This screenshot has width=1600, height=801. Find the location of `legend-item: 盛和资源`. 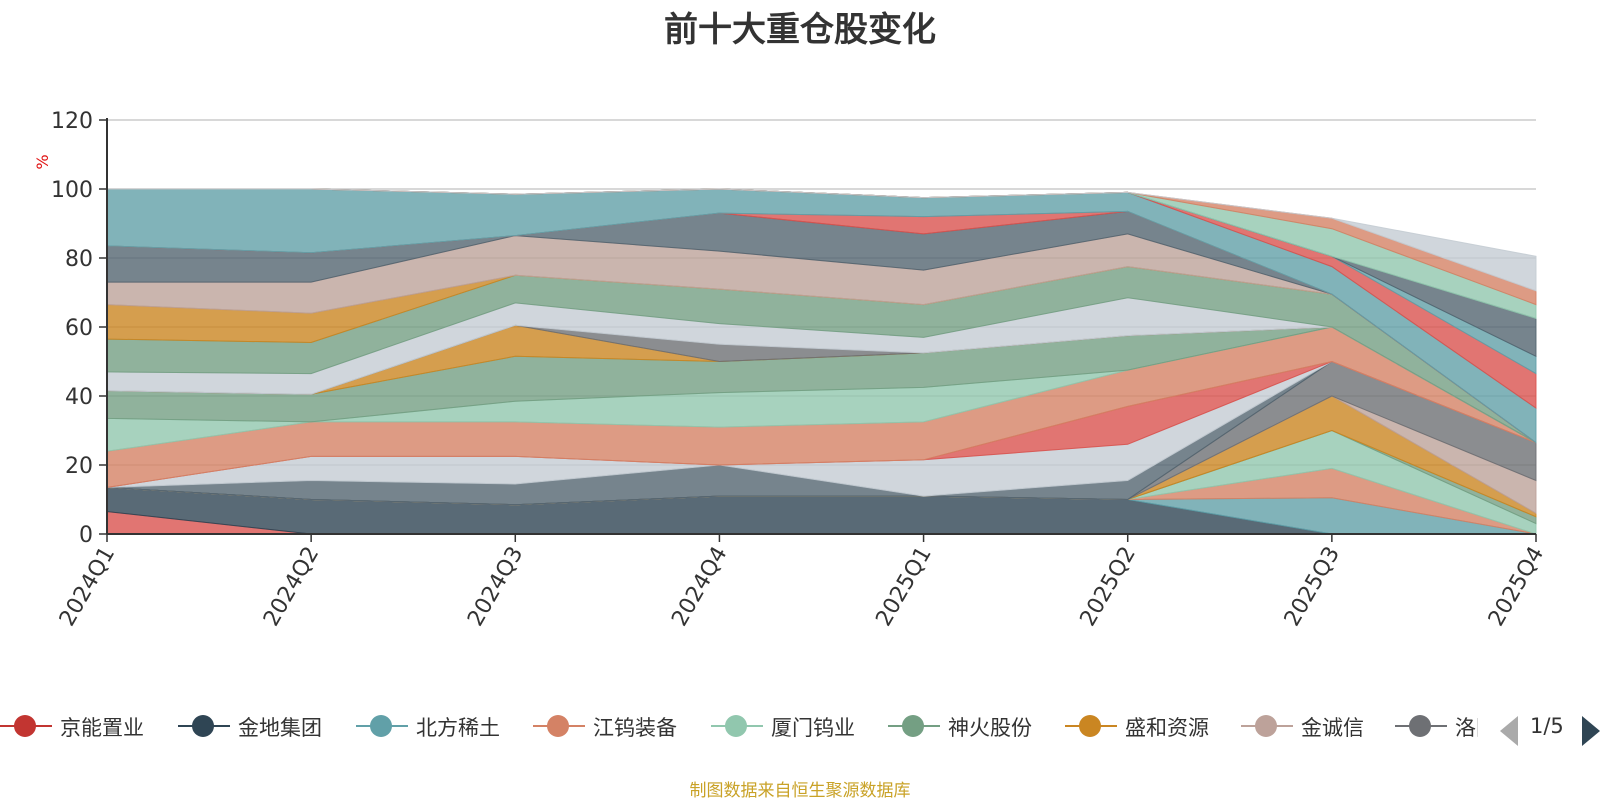

legend-item: 盛和资源 is located at coordinates (1155, 726).